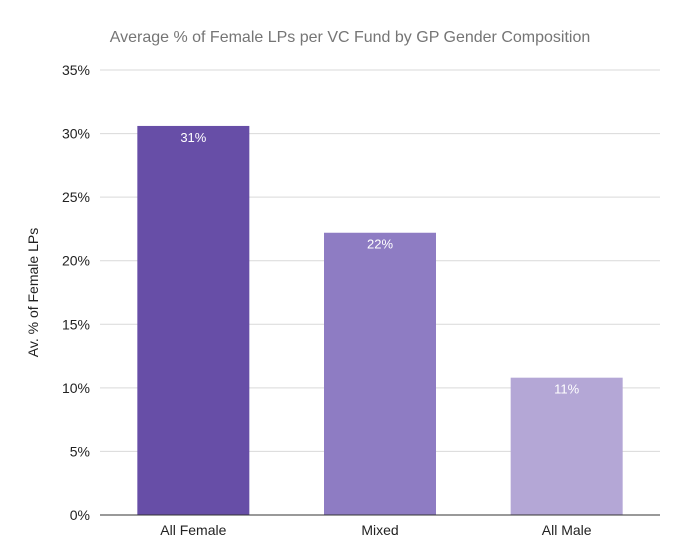  I want to click on y-tick-label: 20%, so click(76, 261).